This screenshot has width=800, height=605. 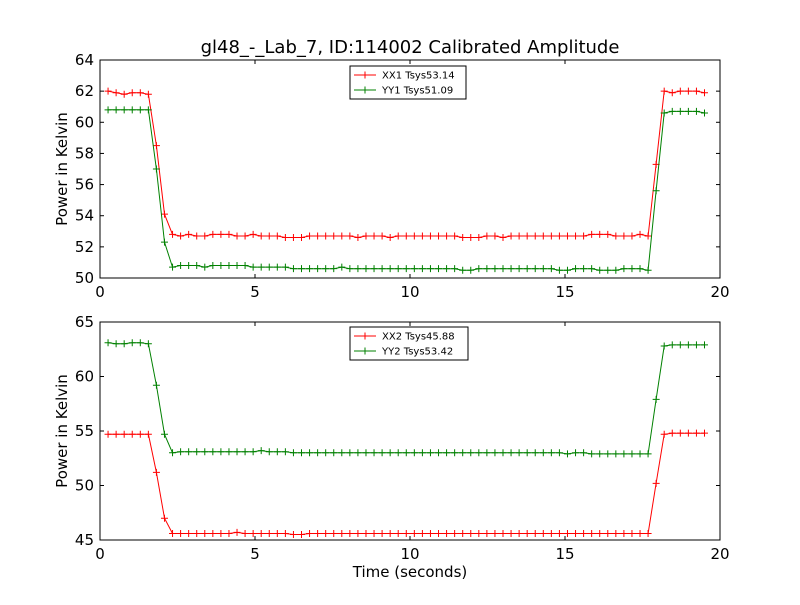 I want to click on panel1-y-tick-label: 64, so click(x=84, y=60).